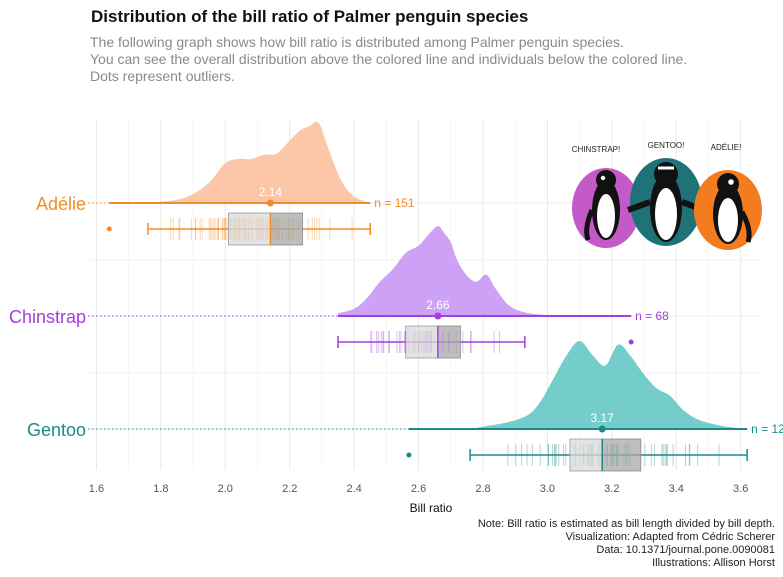  I want to click on x-axis-label: Bill ratio, so click(431, 508).